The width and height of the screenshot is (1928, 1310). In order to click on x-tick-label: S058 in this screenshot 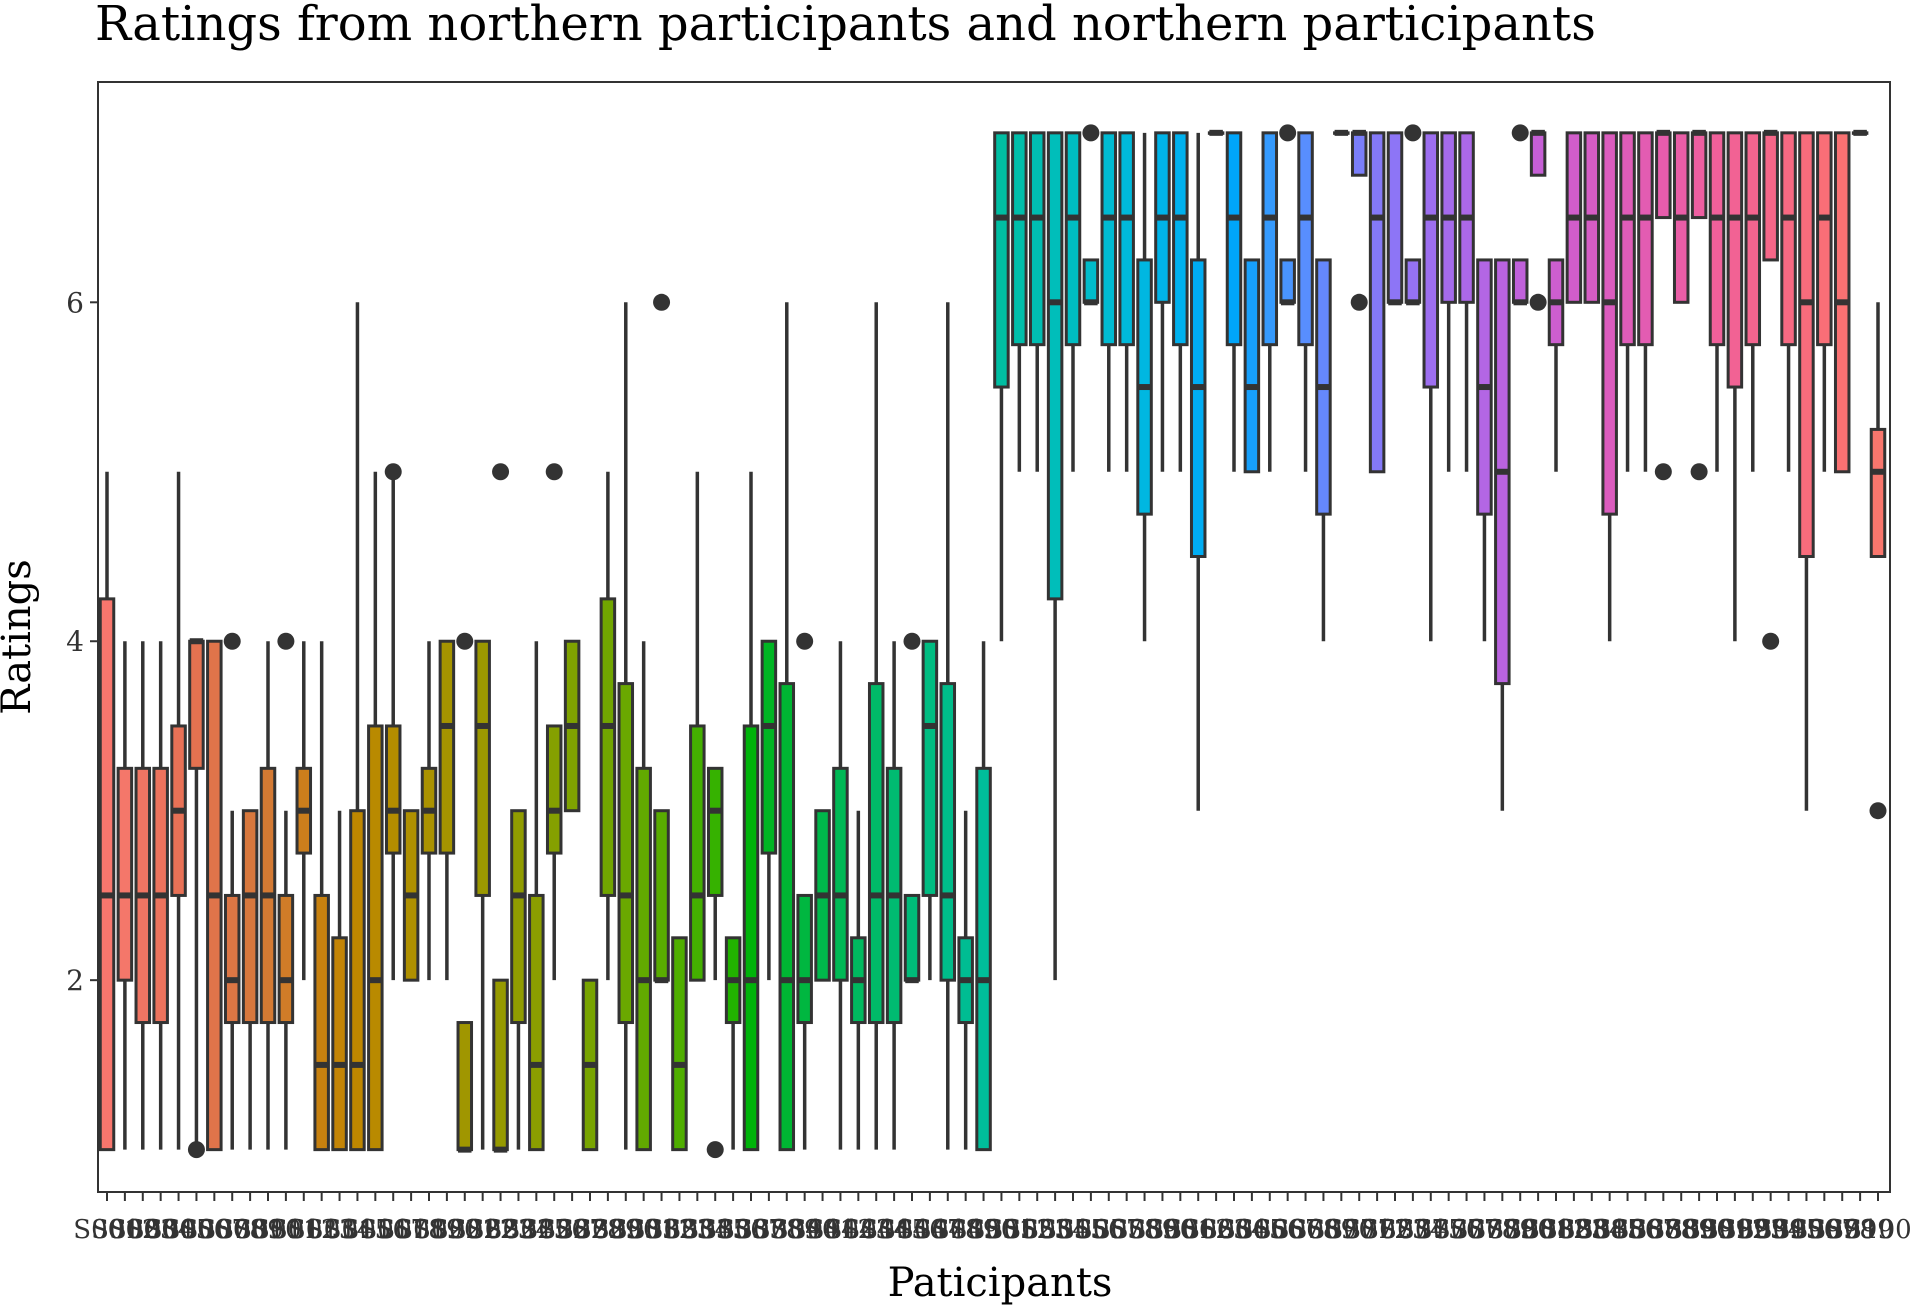, I will do `click(1126, 1230)`.